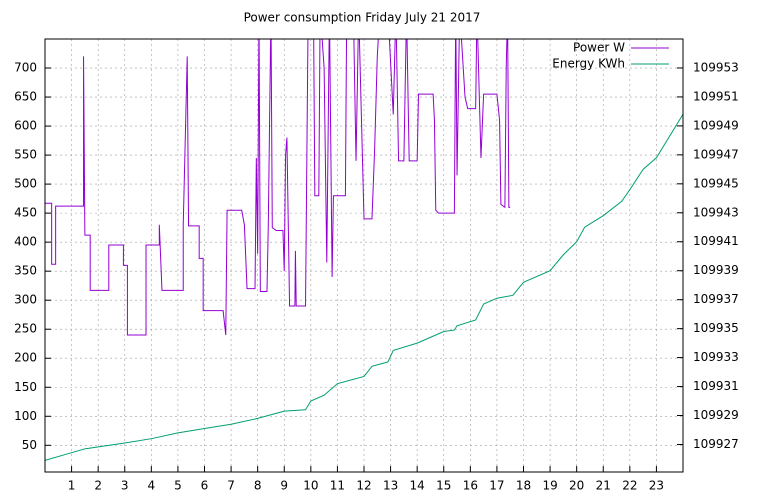 This screenshot has height=500, width=768. I want to click on y2-tick-label: 109939, so click(716, 270).